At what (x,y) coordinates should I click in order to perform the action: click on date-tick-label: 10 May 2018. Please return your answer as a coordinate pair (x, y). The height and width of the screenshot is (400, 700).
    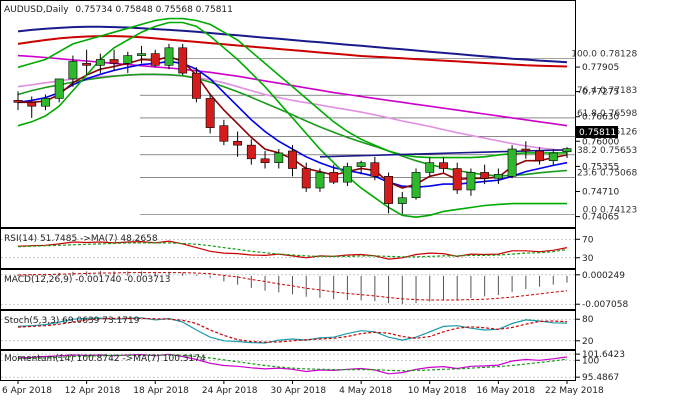
    Looking at the image, I should click on (437, 391).